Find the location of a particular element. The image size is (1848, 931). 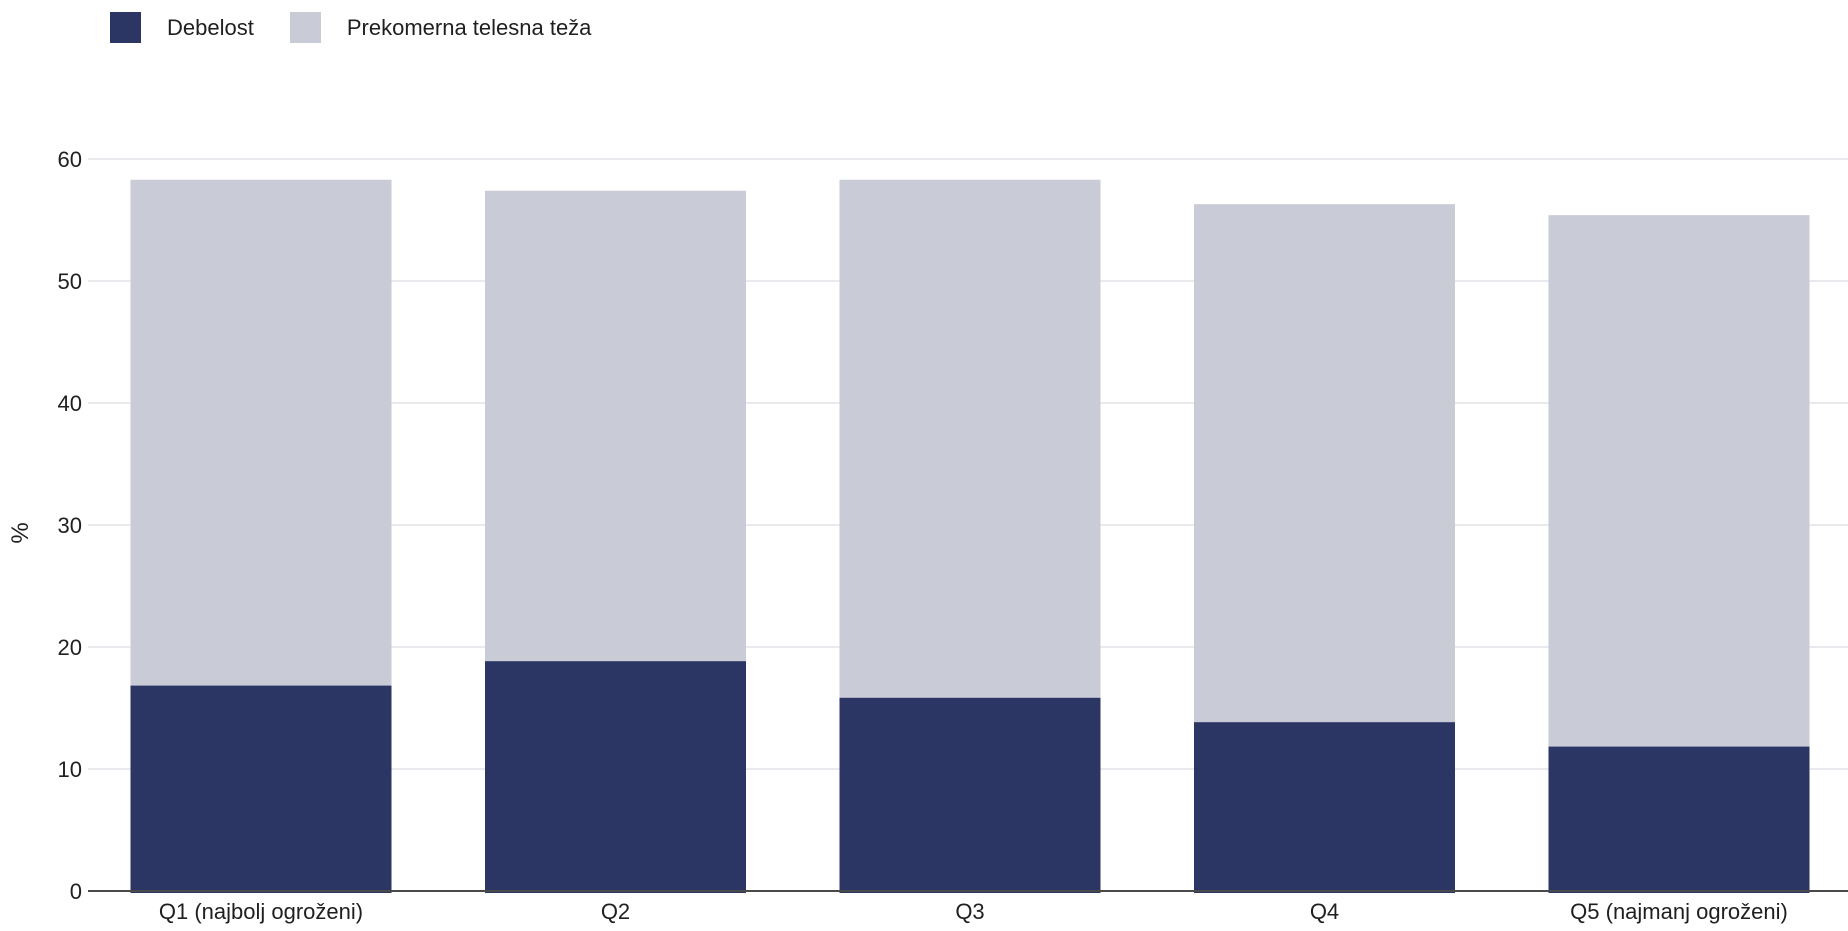

legend: Debelost Prekomerna telesna teža is located at coordinates (350, 27).